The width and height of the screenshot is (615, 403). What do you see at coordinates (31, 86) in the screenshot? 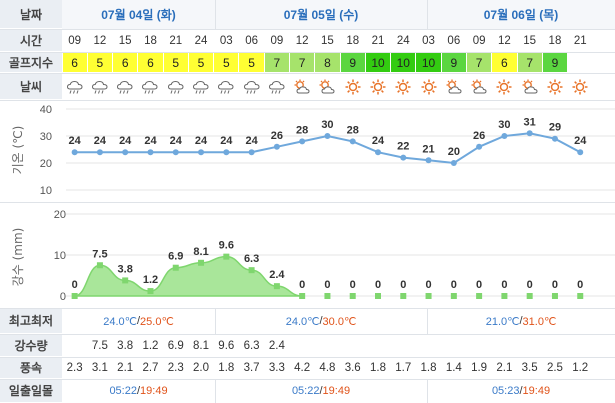
I see `weather-label: 날씨` at bounding box center [31, 86].